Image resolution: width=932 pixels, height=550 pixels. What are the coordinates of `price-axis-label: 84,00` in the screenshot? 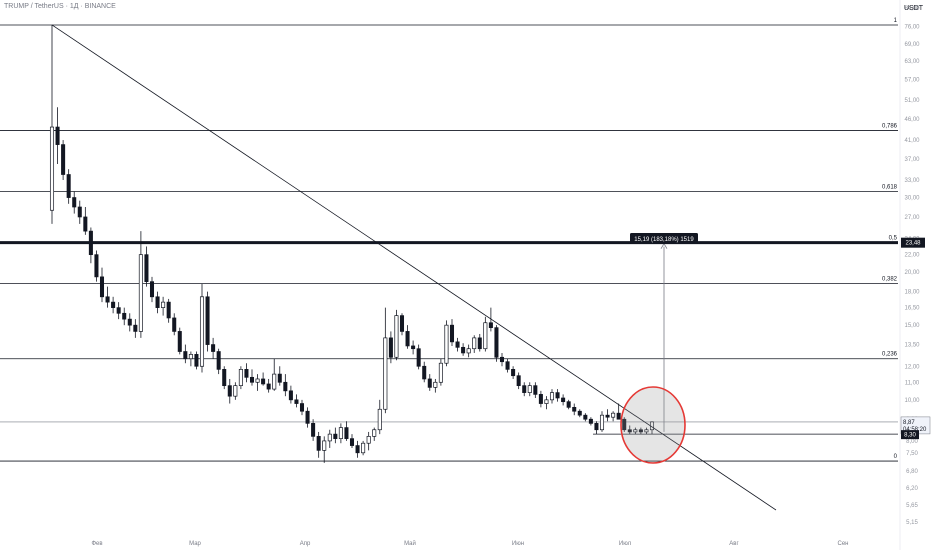 It's located at (912, 9).